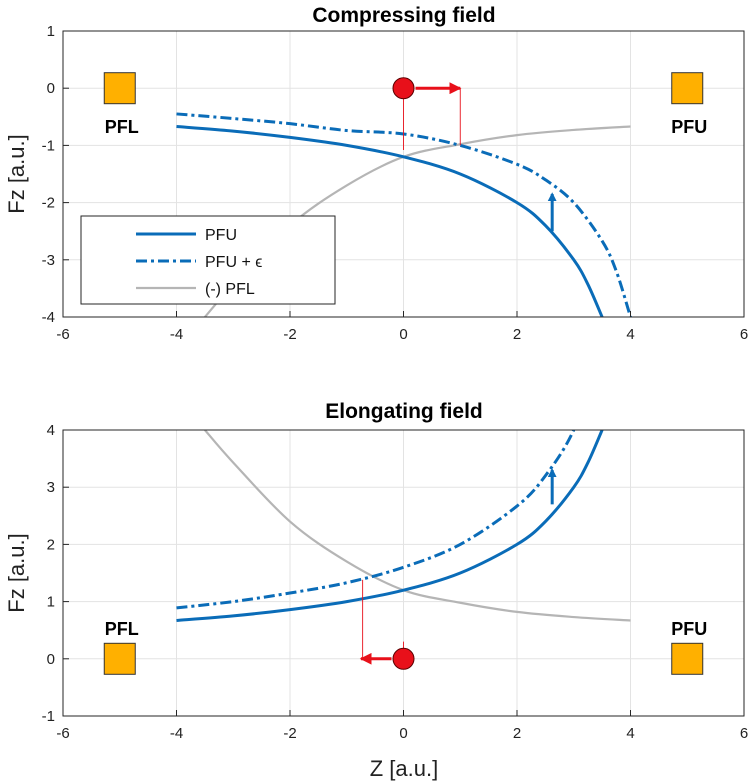  Describe the element at coordinates (230, 289) in the screenshot. I see `legend-label: (-) PFL` at that location.